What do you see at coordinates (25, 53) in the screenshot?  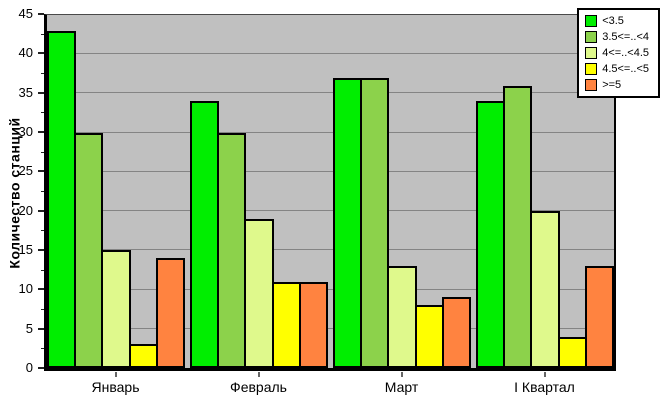 I see `y-axis-tick-label: 40` at bounding box center [25, 53].